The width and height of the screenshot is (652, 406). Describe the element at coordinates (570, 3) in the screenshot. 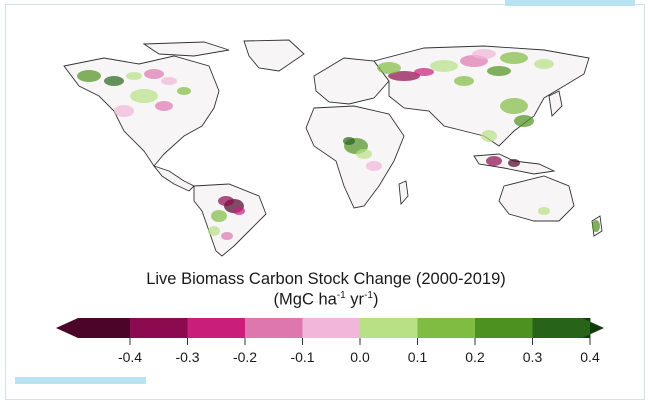

I see `accent-bar-top` at that location.